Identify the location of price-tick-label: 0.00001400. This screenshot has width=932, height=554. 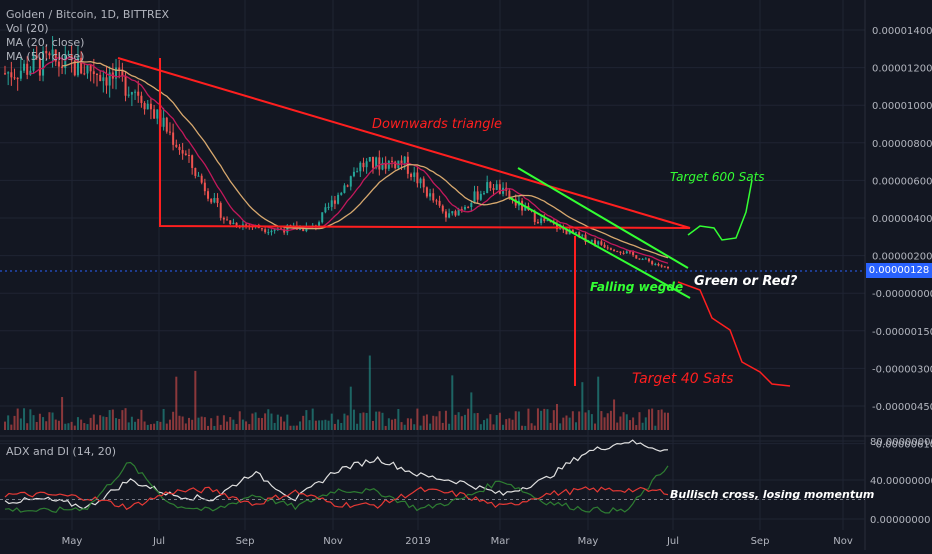
(902, 31).